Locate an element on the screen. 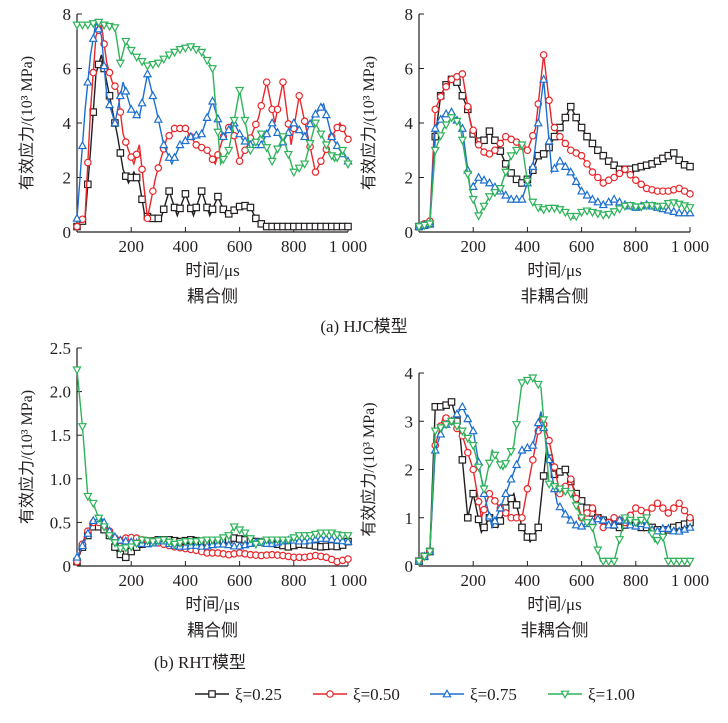  legend-label: ξ=0.75 is located at coordinates (493, 694).